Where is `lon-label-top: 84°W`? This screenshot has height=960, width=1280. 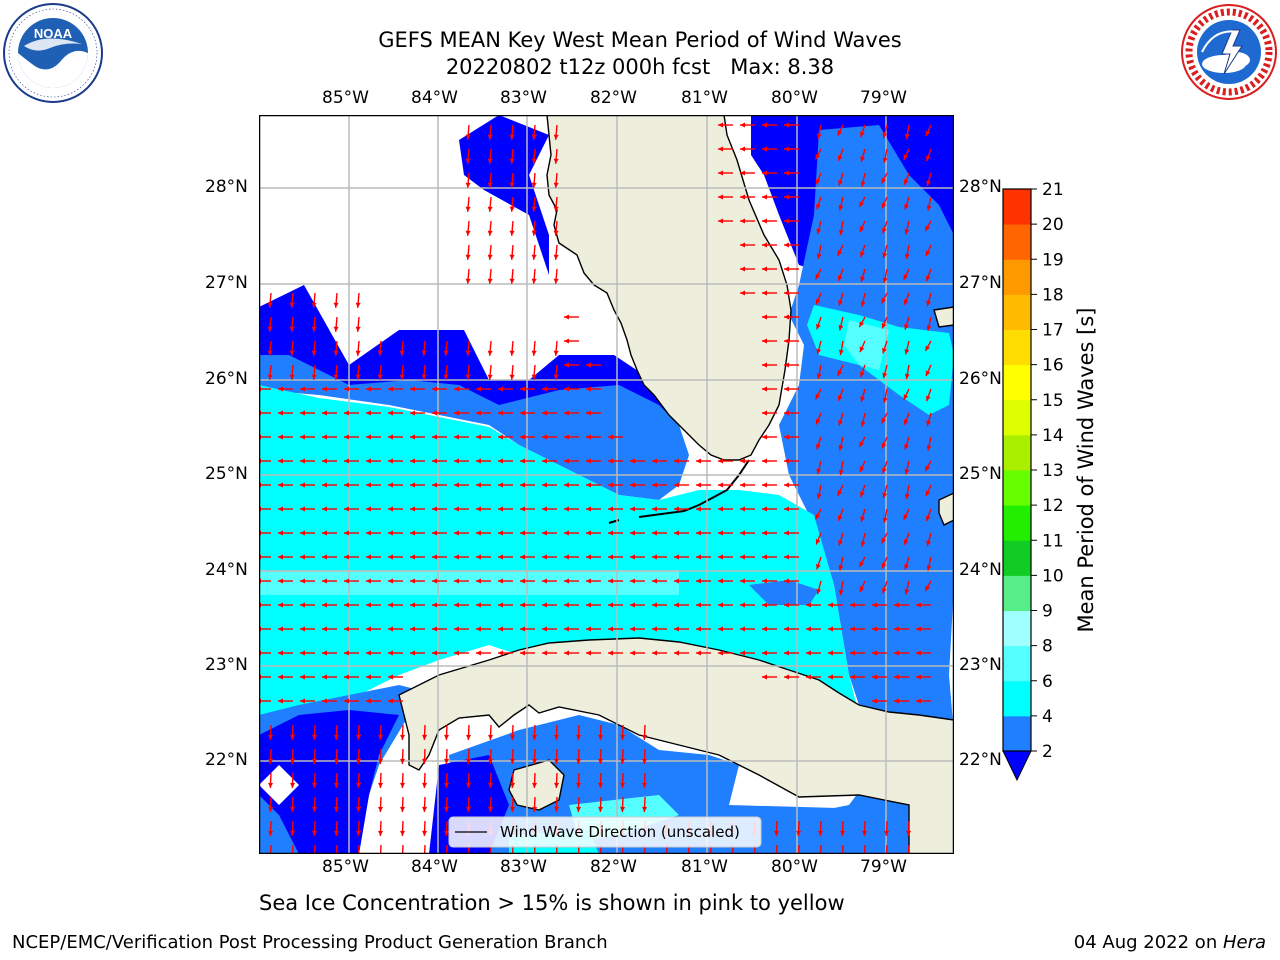 lon-label-top: 84°W is located at coordinates (434, 98).